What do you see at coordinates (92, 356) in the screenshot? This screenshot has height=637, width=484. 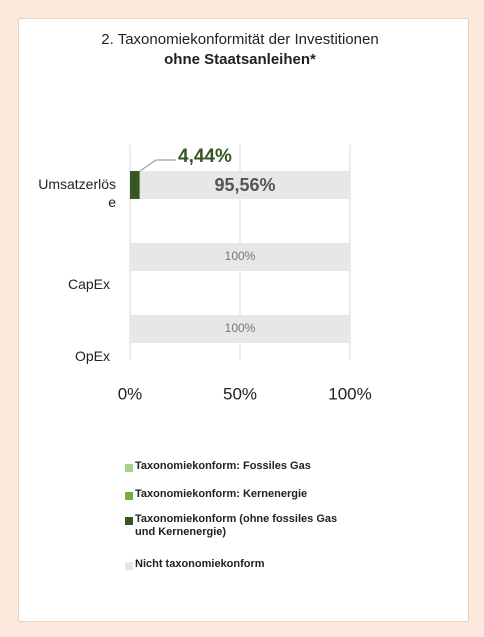 I see `y-tick-label: OpEx` at bounding box center [92, 356].